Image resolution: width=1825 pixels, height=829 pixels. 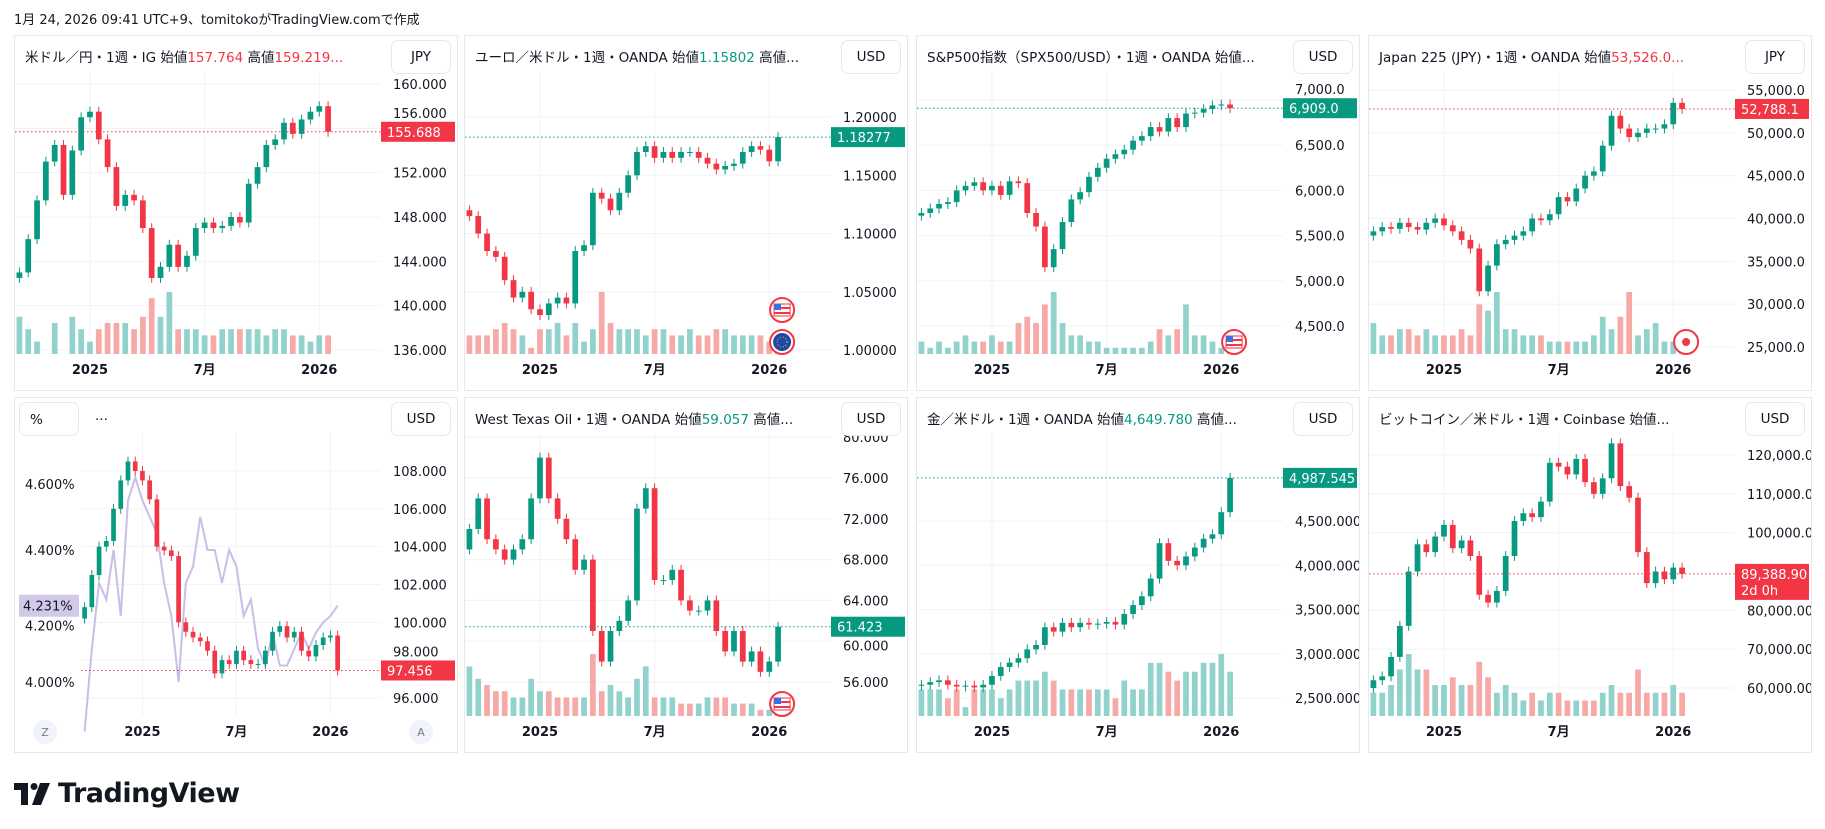 What do you see at coordinates (1673, 370) in the screenshot?
I see `time-tick-label: 2026` at bounding box center [1673, 370].